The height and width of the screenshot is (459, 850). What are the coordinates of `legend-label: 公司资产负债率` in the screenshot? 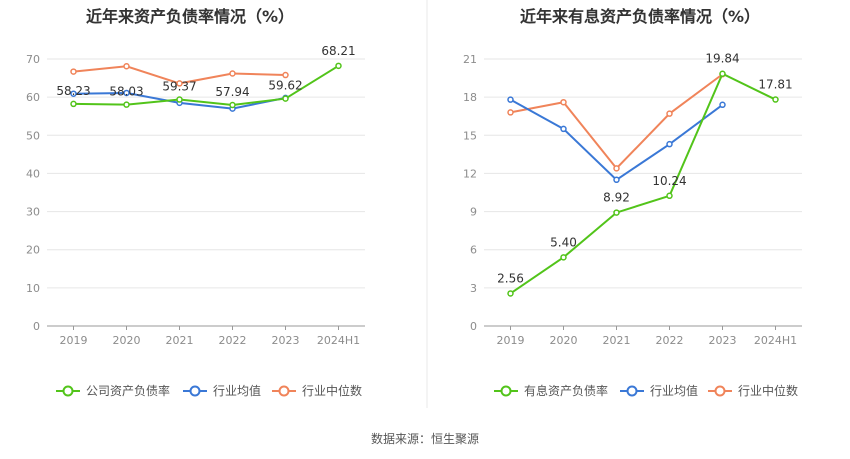 It's located at (128, 390).